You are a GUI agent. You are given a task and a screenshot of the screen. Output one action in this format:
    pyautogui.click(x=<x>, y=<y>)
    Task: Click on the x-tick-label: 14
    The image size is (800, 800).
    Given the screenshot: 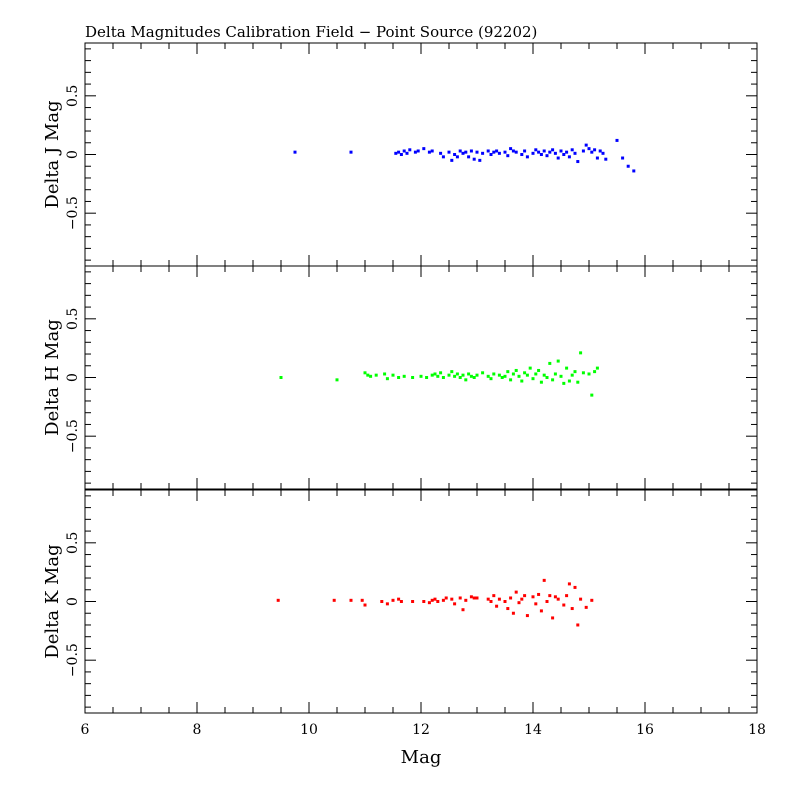 What is the action you would take?
    pyautogui.click(x=533, y=730)
    